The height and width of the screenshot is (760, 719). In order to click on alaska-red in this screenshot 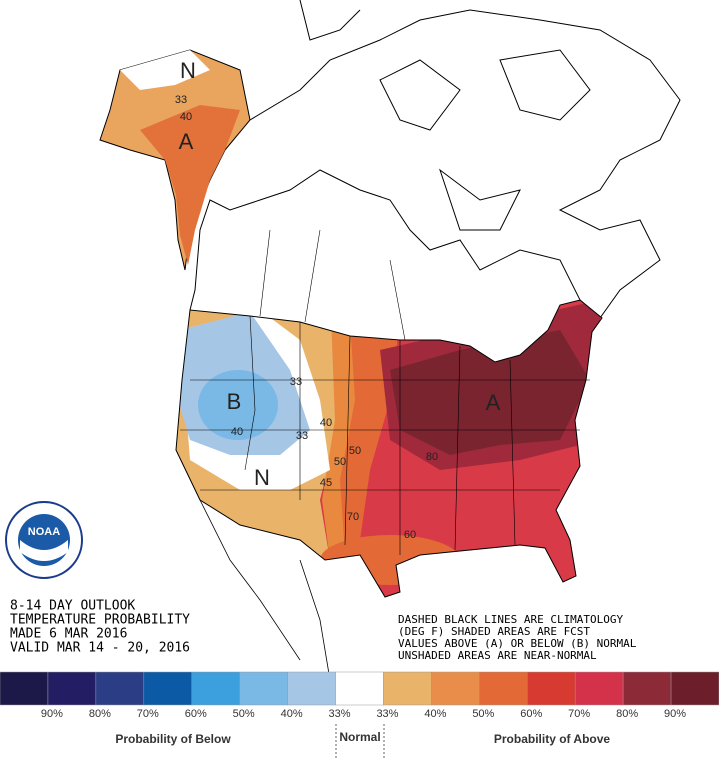, I will do `click(190, 185)`.